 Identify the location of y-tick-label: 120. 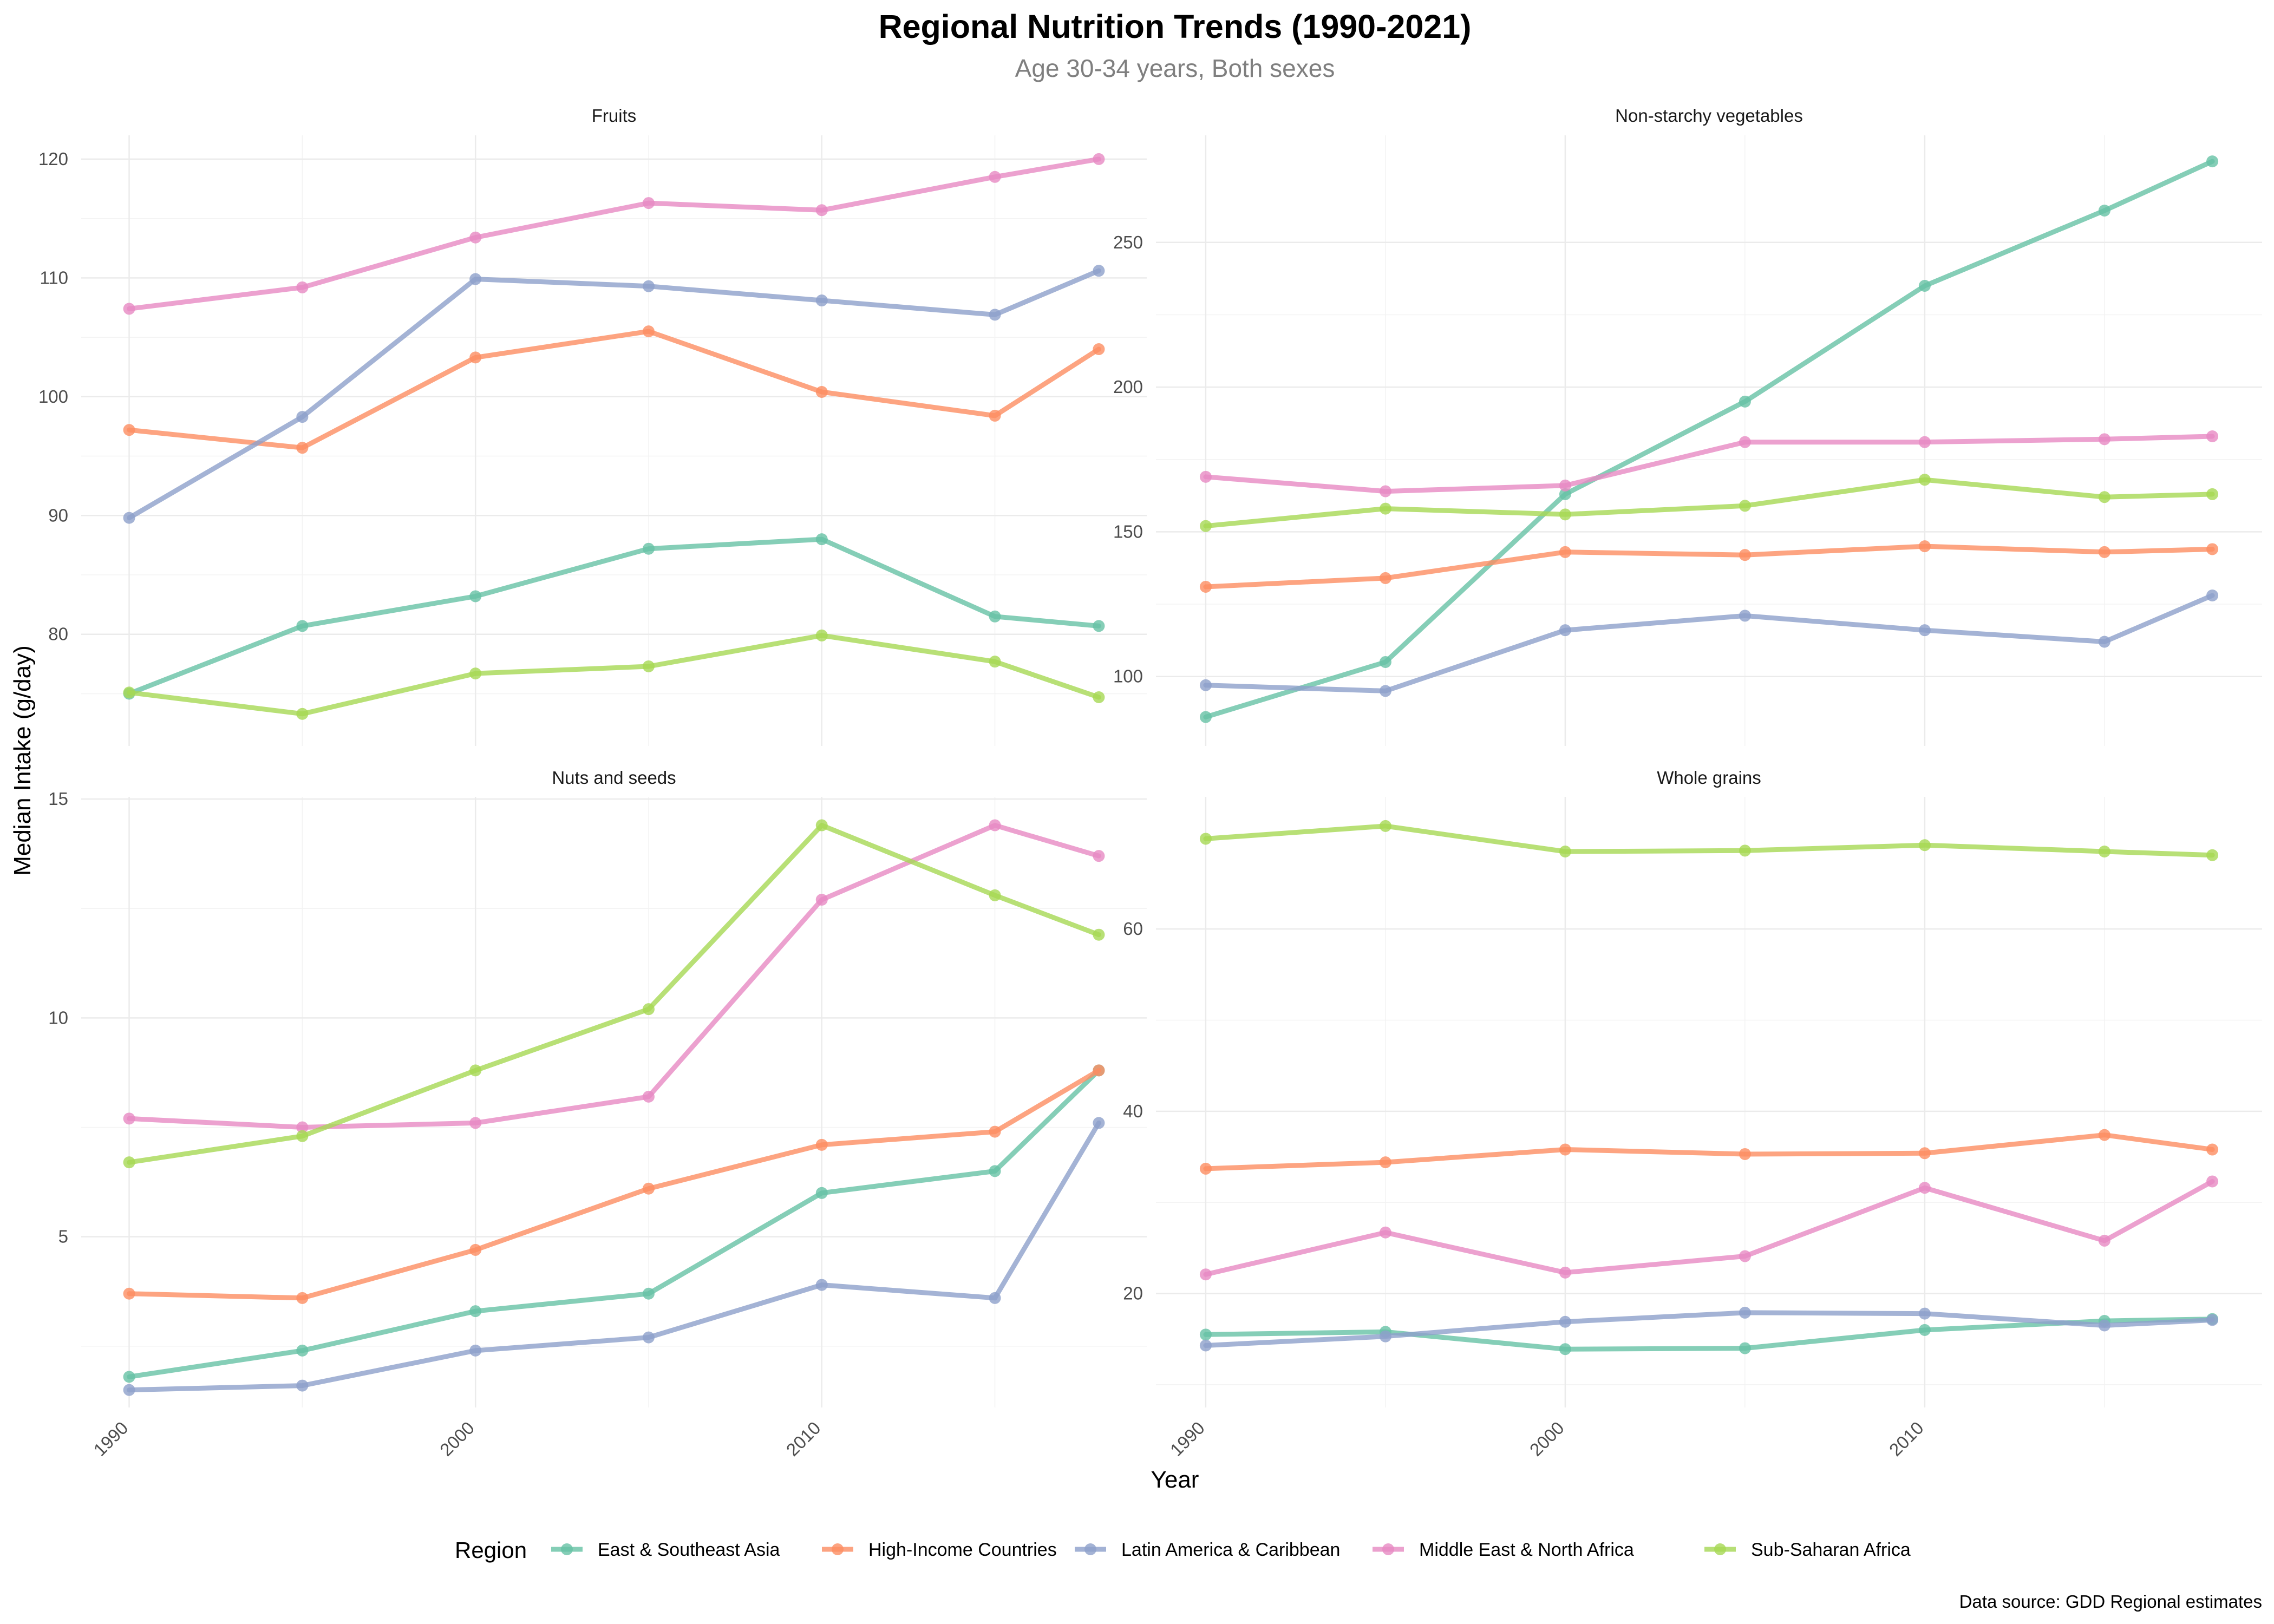
(53, 159).